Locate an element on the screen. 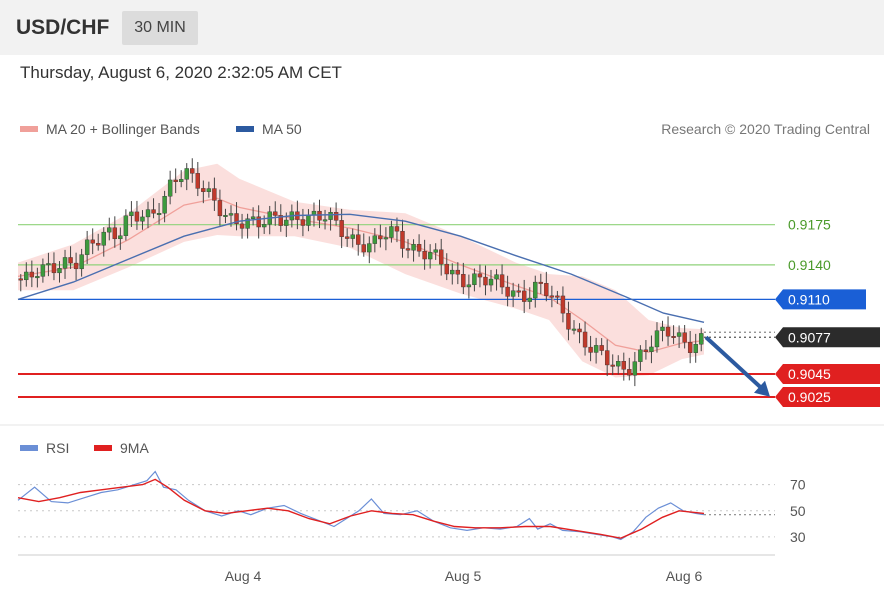 The height and width of the screenshot is (600, 884). legend-rsi-swatch is located at coordinates (29, 448).